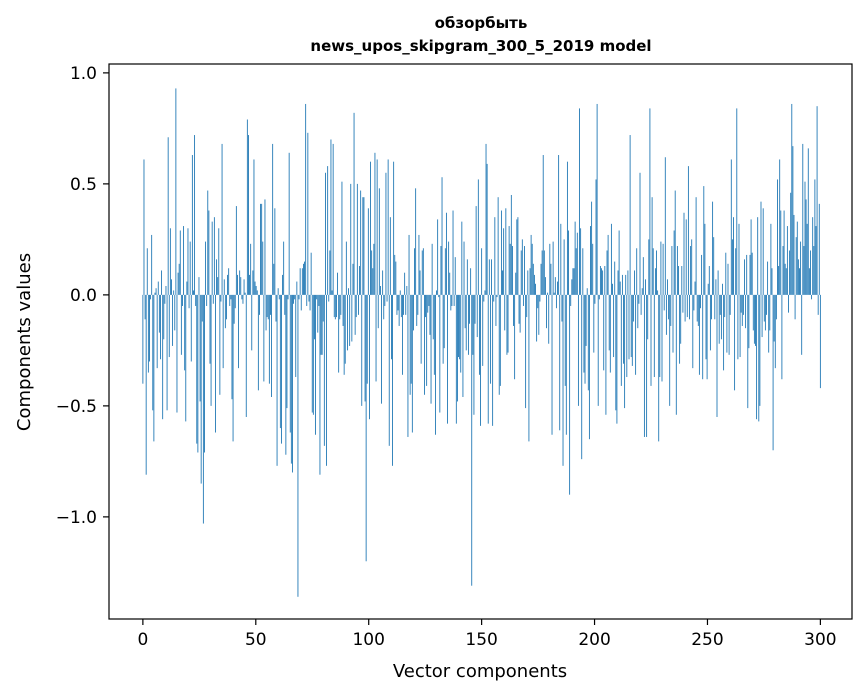  I want to click on x-axis-ticks: 0 50 100 150 200 250 300, so click(487, 634).